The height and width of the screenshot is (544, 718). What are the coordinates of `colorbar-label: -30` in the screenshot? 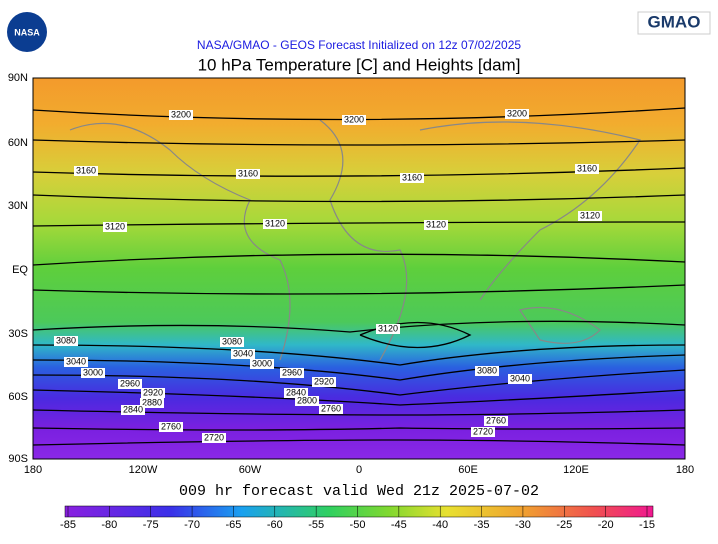 It's located at (523, 525).